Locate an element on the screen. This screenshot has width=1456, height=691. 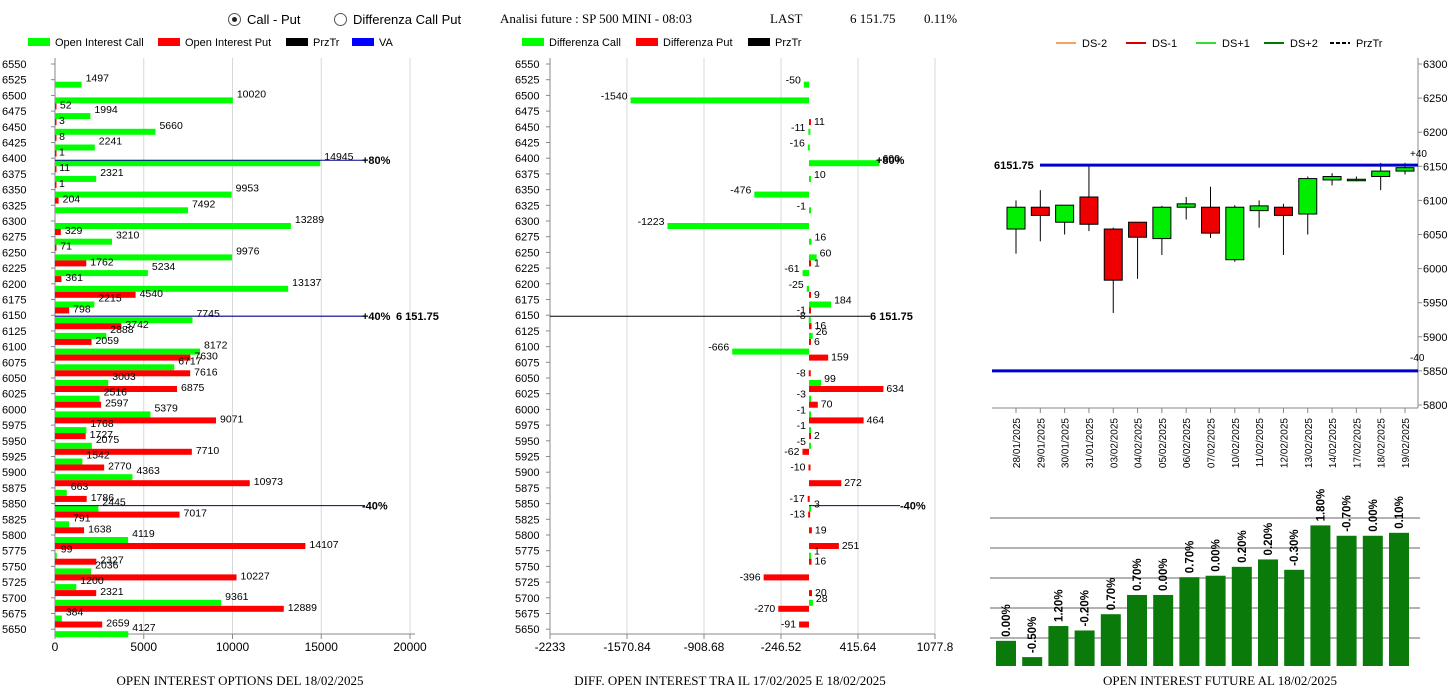
radio-call-put: Call - Put is located at coordinates (264, 19).